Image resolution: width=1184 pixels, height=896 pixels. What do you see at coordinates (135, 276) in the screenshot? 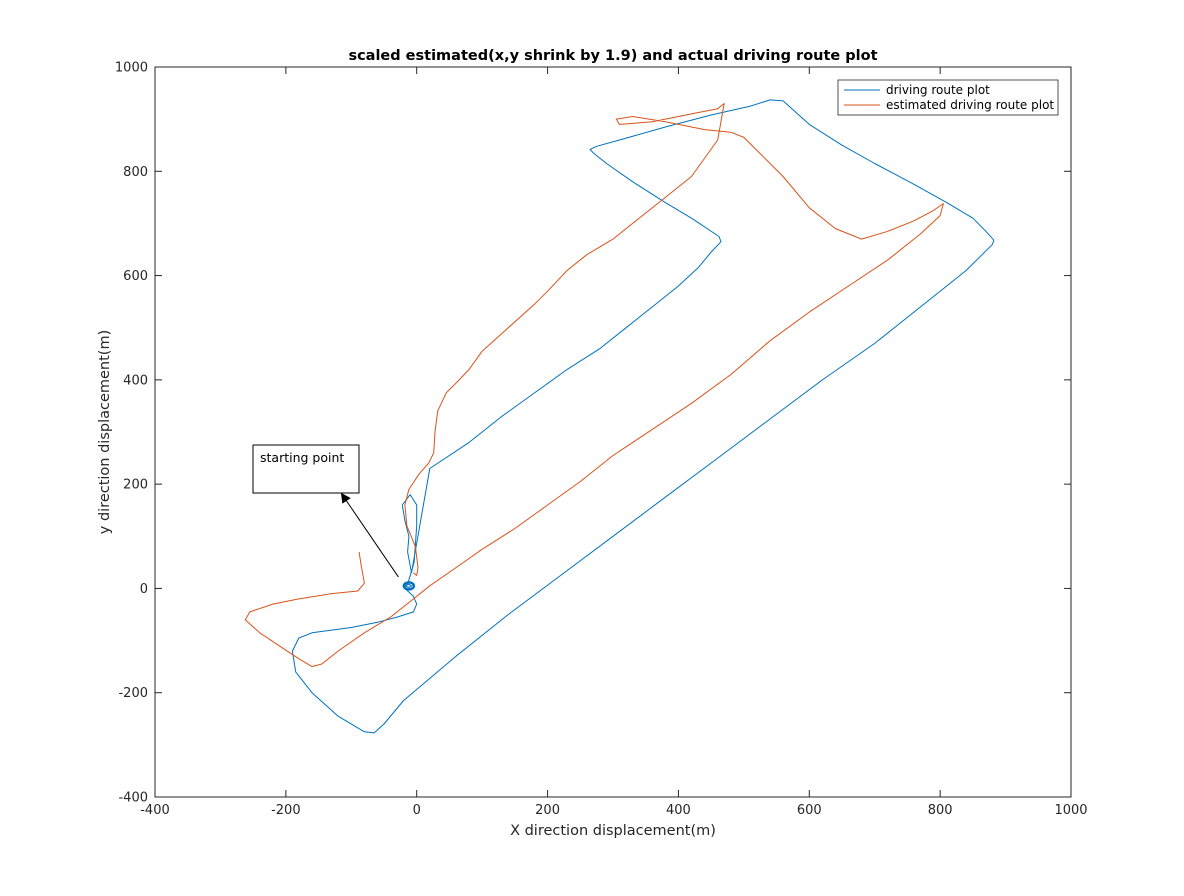
I see `y-tick-label: 600` at bounding box center [135, 276].